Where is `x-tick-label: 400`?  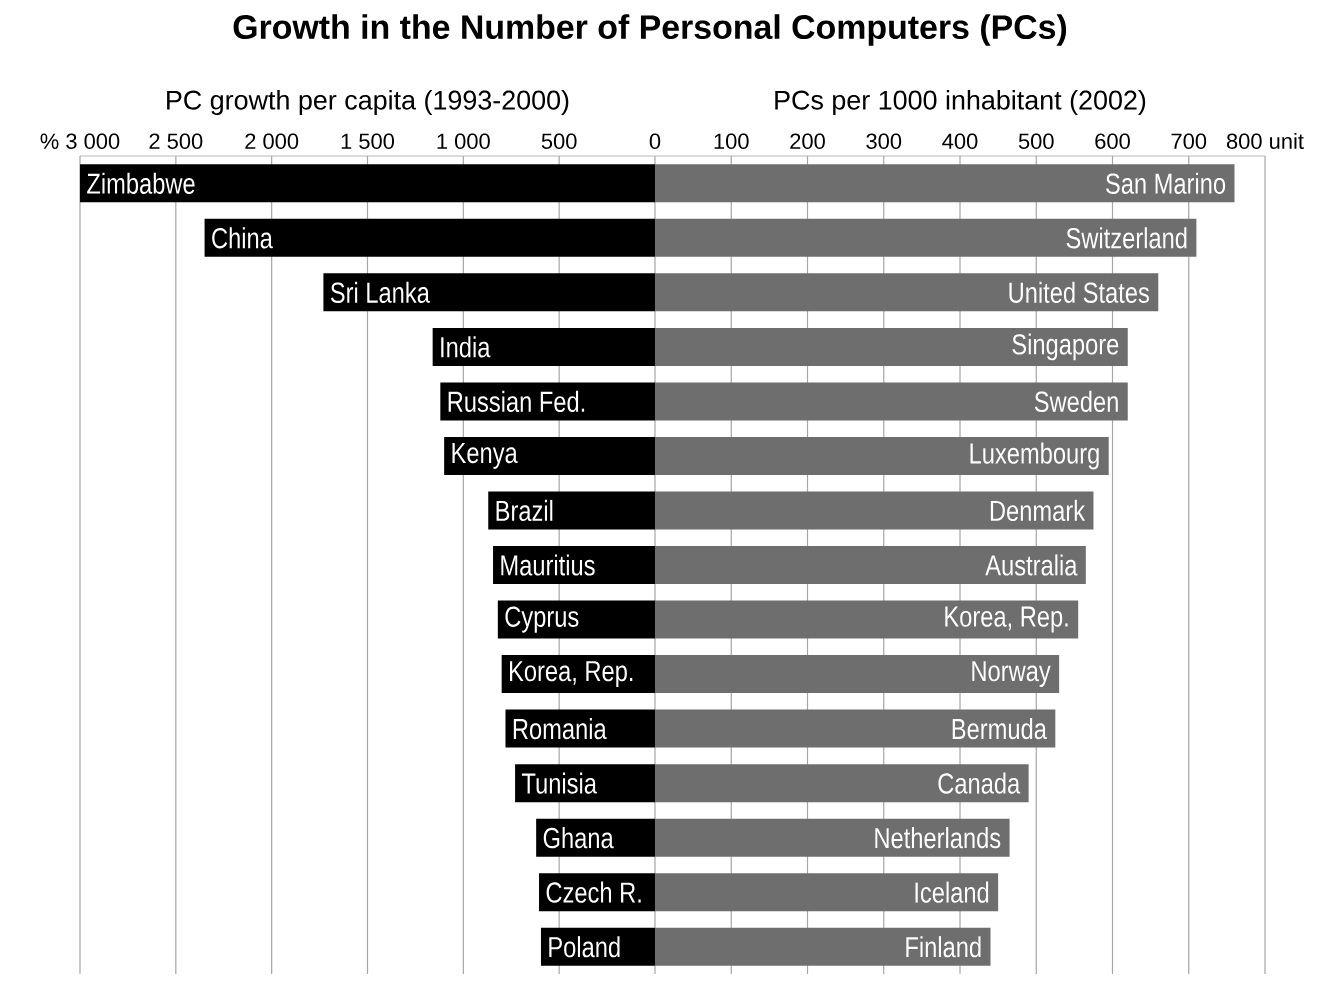
x-tick-label: 400 is located at coordinates (960, 141).